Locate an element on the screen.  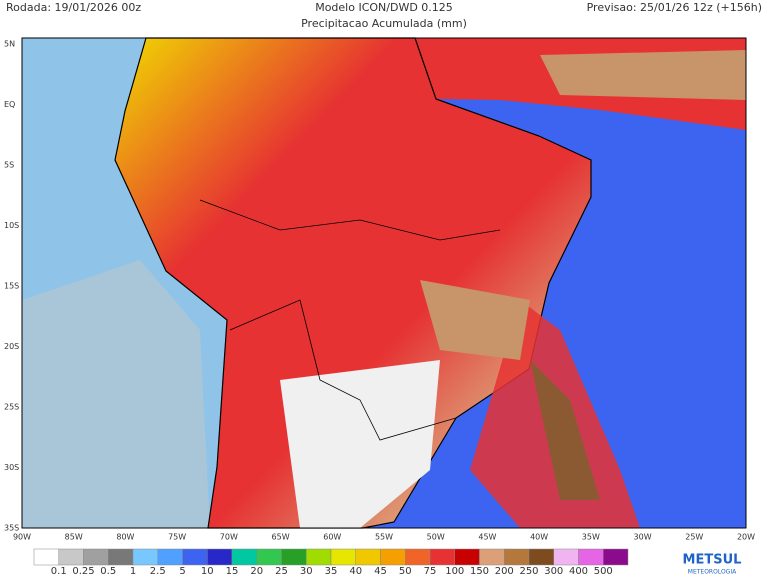
legend-label: 45 is located at coordinates (380, 571).